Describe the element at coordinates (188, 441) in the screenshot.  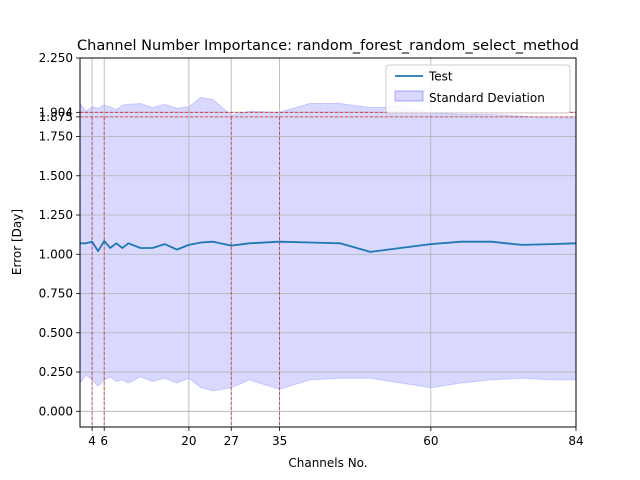
I see `x-tick-label: 20` at that location.